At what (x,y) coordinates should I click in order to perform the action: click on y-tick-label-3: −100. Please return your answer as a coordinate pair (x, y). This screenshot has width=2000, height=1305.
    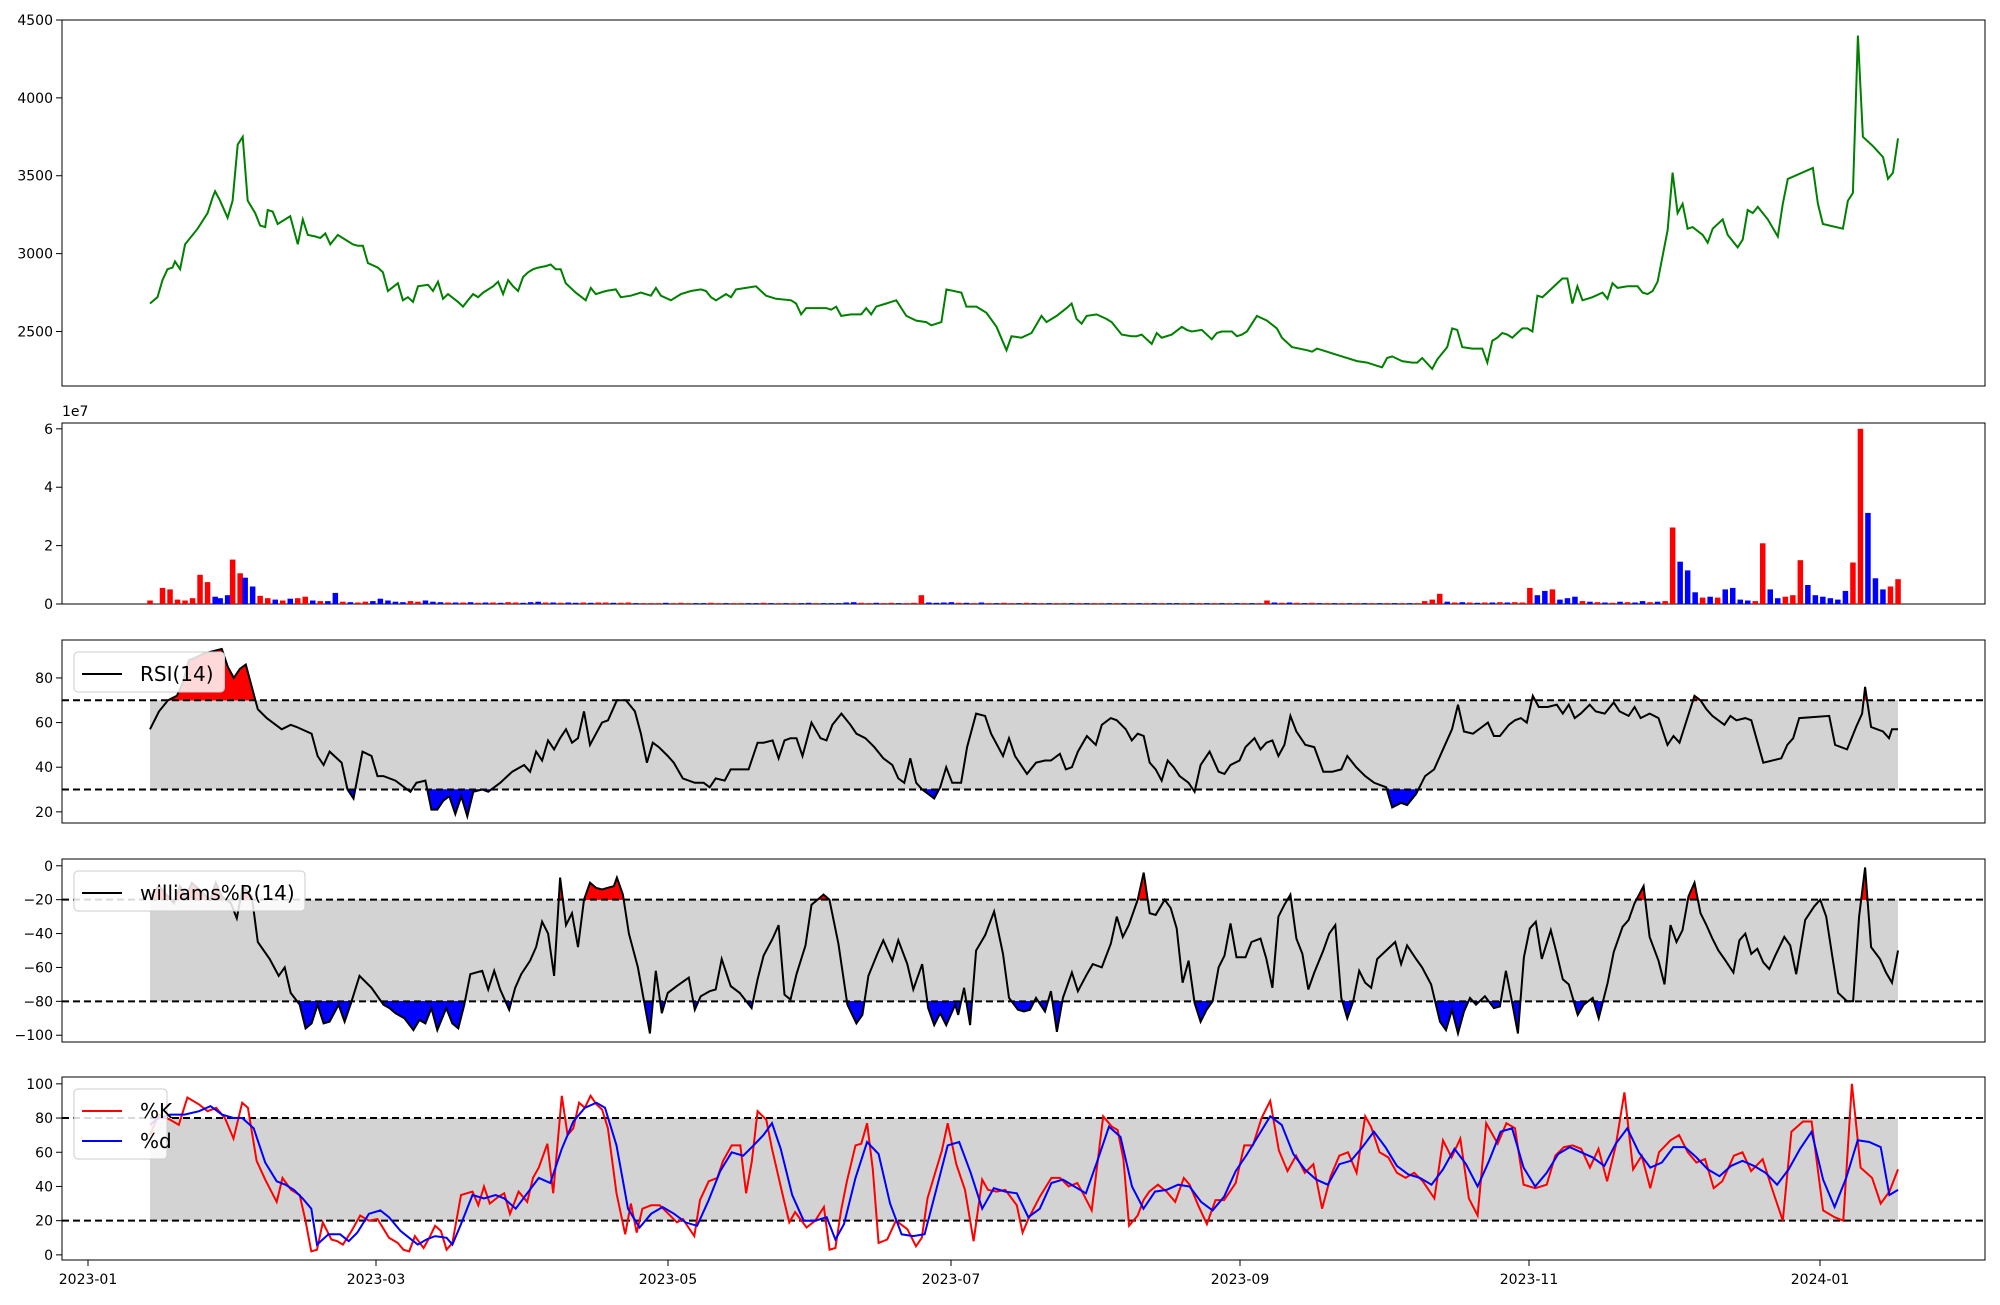
    Looking at the image, I should click on (34, 1036).